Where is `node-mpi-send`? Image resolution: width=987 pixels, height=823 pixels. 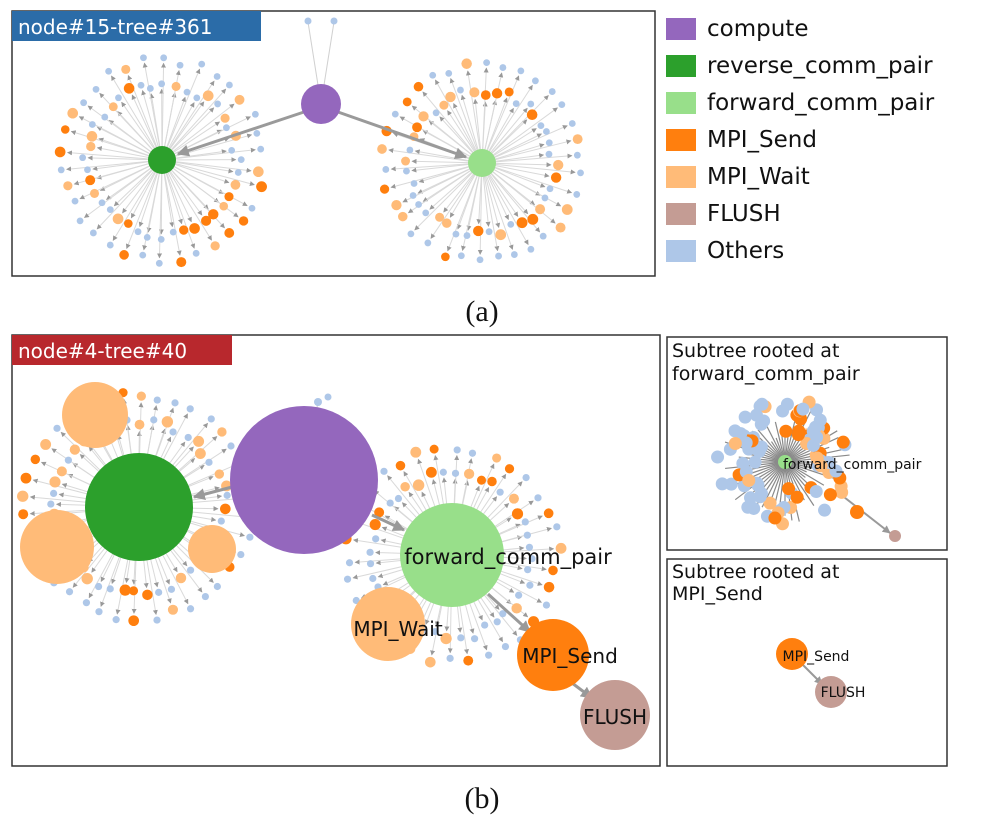
node-mpi-send is located at coordinates (553, 655).